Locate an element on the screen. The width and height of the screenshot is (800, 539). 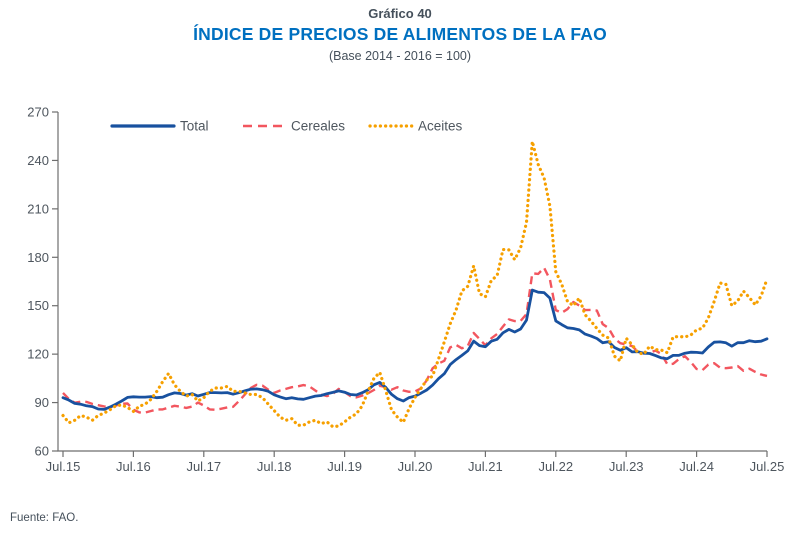
x-tick-label: Jul.17 is located at coordinates (203, 466).